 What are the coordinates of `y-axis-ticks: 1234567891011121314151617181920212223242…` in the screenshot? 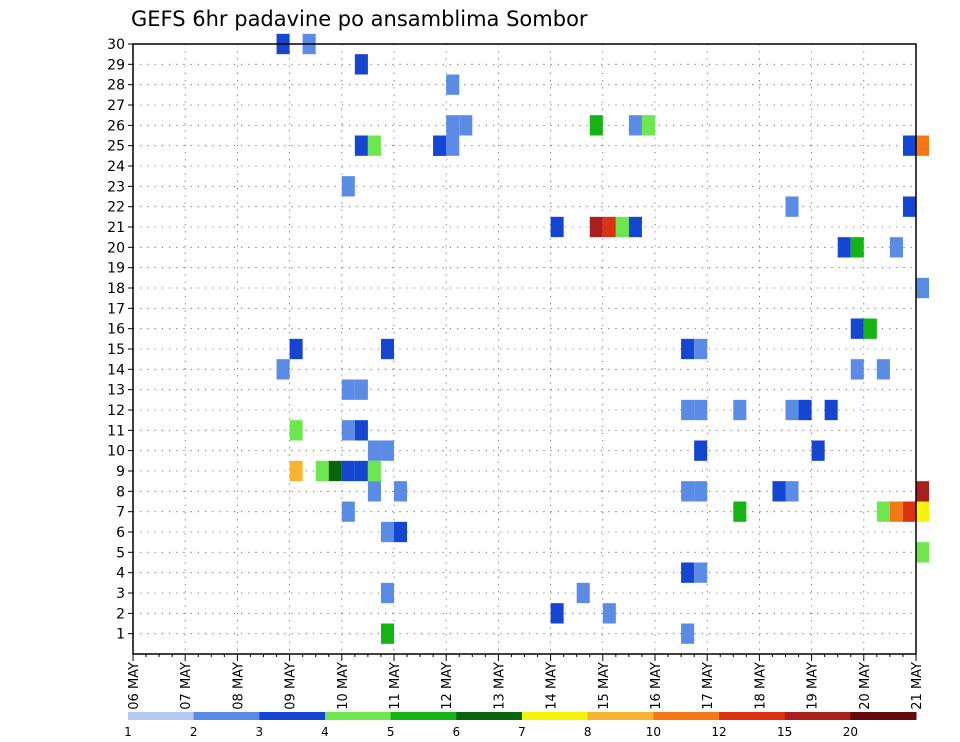 It's located at (120, 340).